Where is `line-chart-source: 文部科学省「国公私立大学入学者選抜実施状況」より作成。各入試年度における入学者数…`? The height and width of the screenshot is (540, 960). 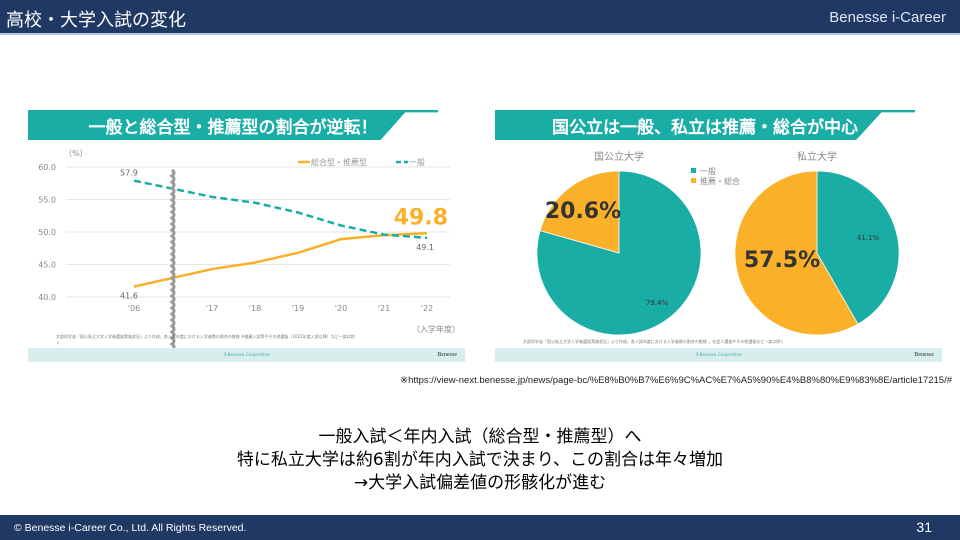
line-chart-source: 文部科学省「国公私立大学入学者選抜実施状況」より作成。各入試年度における入学者数… is located at coordinates (205, 339).